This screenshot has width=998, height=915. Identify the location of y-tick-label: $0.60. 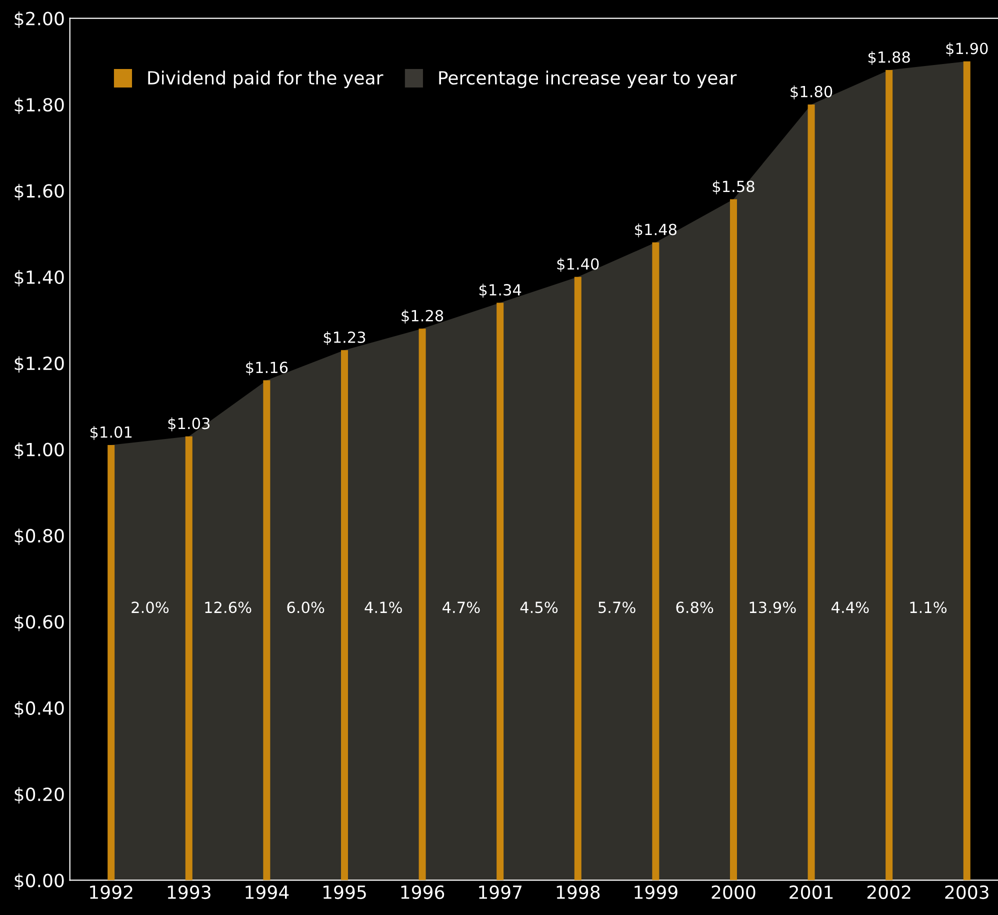
(39, 623).